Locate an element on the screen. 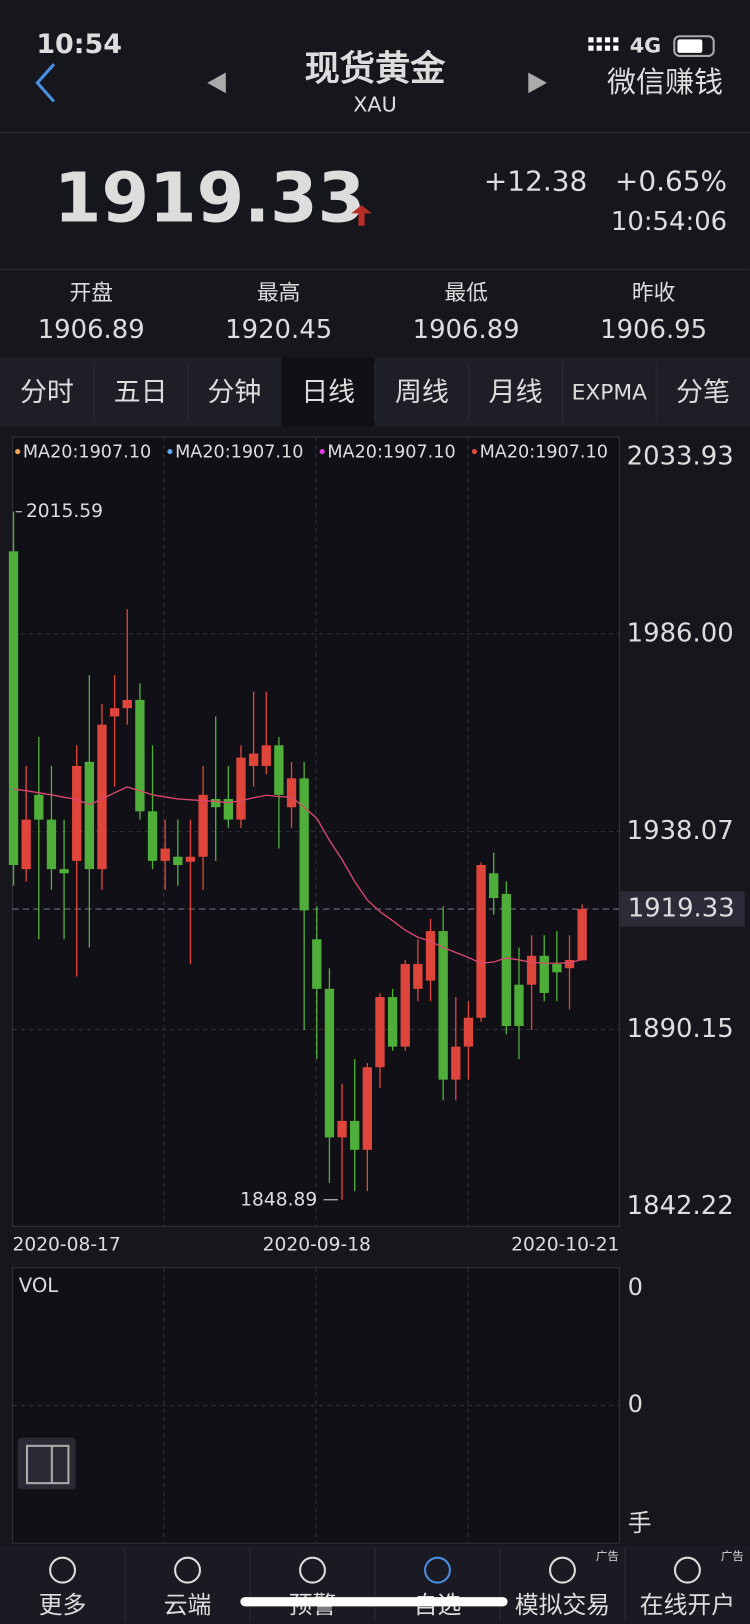 The image size is (750, 1624). price: 1919.33 is located at coordinates (209, 199).